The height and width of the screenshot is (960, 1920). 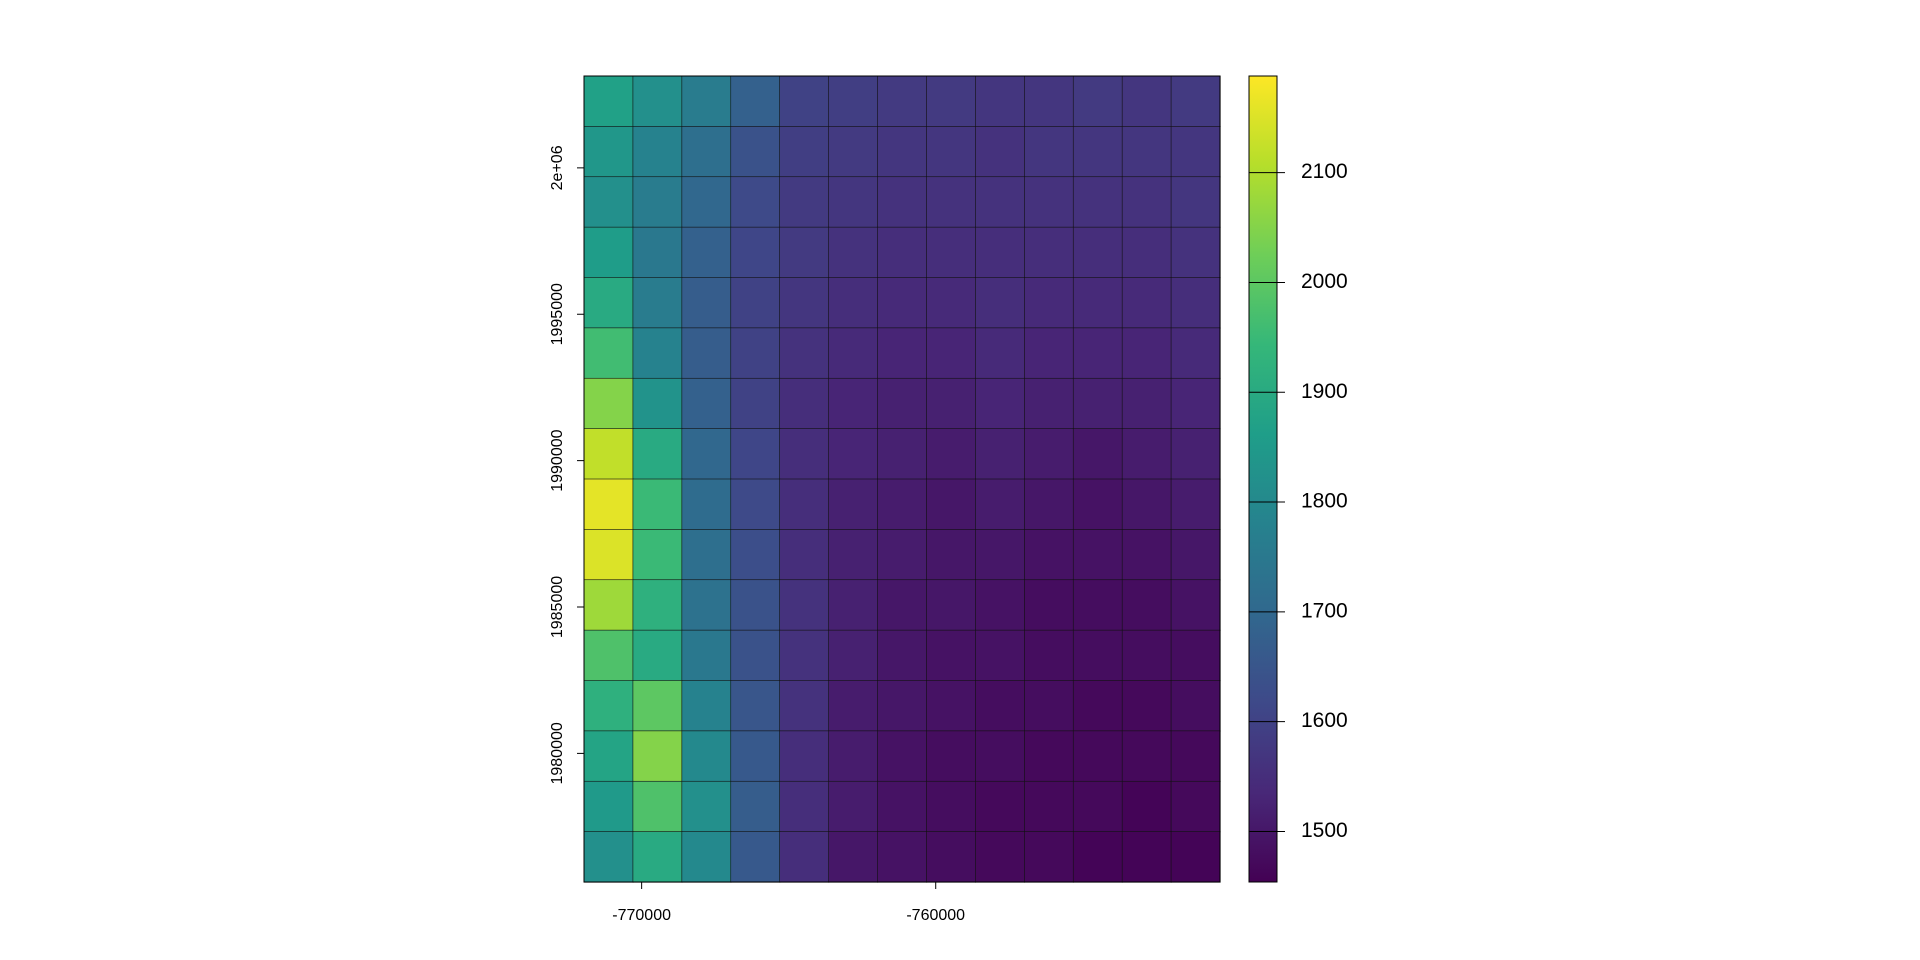 What do you see at coordinates (641, 915) in the screenshot?
I see `x-tick-label: -770000` at bounding box center [641, 915].